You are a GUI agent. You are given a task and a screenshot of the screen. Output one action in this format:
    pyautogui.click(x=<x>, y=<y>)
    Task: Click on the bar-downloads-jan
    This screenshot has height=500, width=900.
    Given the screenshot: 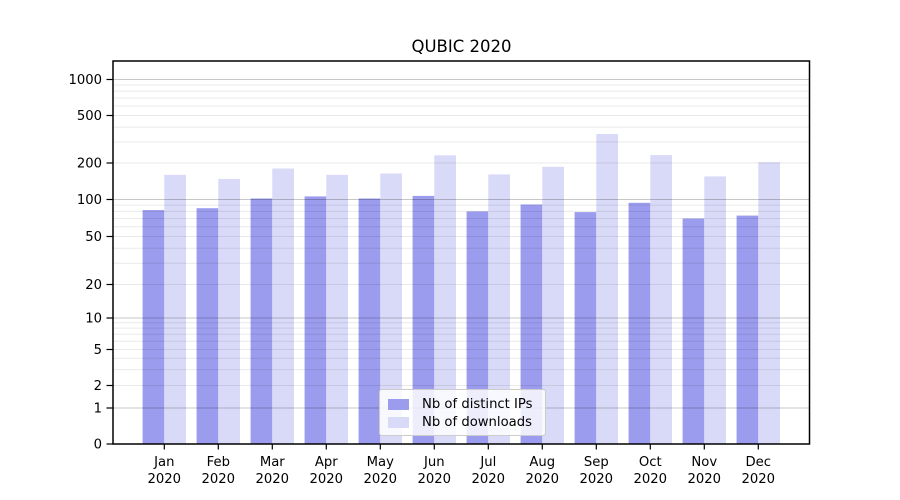 What is the action you would take?
    pyautogui.click(x=175, y=309)
    